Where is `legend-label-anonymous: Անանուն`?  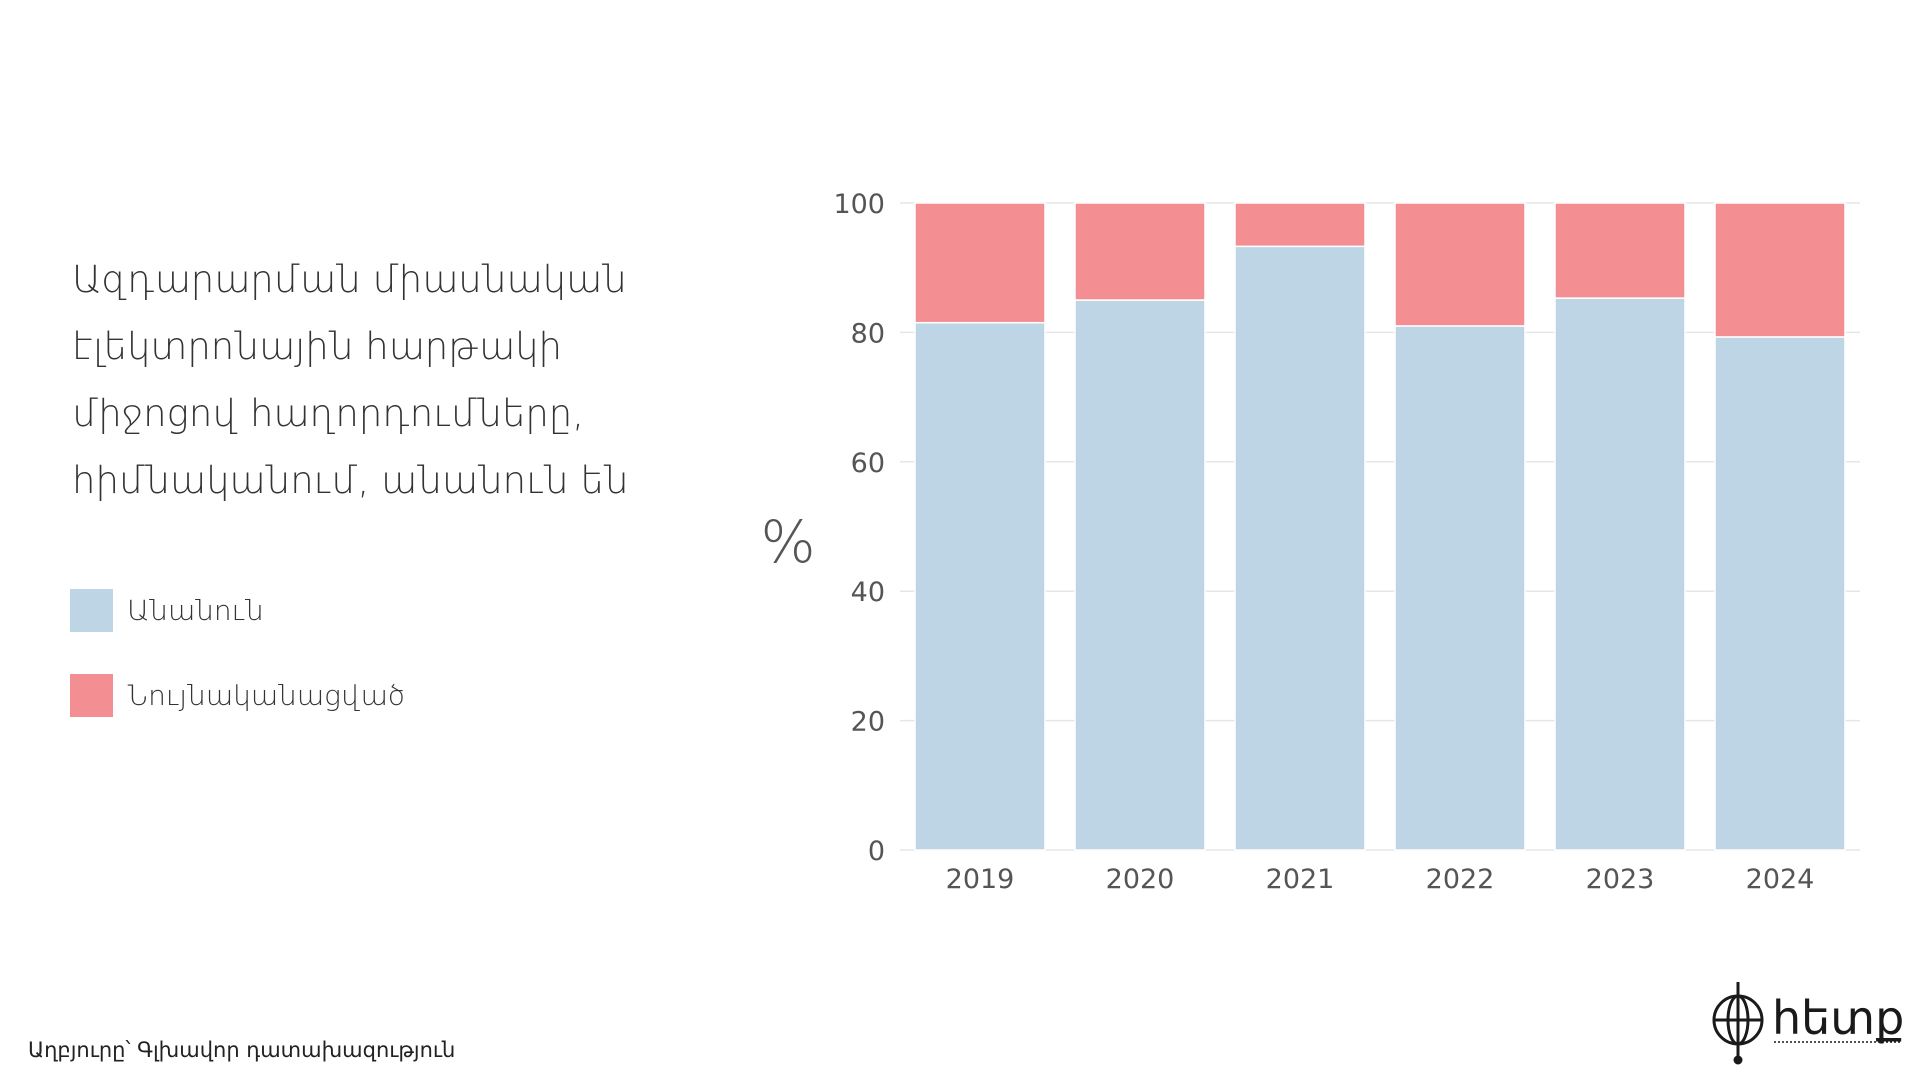
legend-label-anonymous: Անանուն is located at coordinates (195, 610).